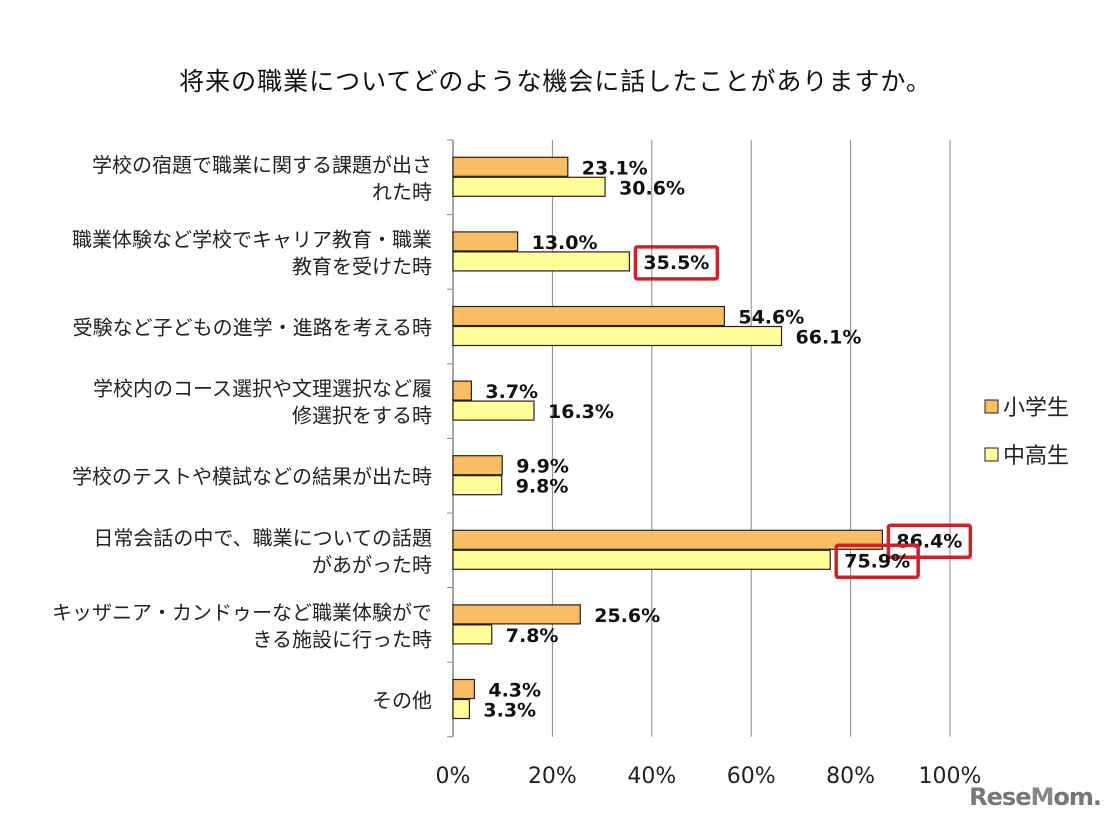 The image size is (1111, 819). What do you see at coordinates (362, 416) in the screenshot?
I see `category-label: 修選択をする時` at bounding box center [362, 416].